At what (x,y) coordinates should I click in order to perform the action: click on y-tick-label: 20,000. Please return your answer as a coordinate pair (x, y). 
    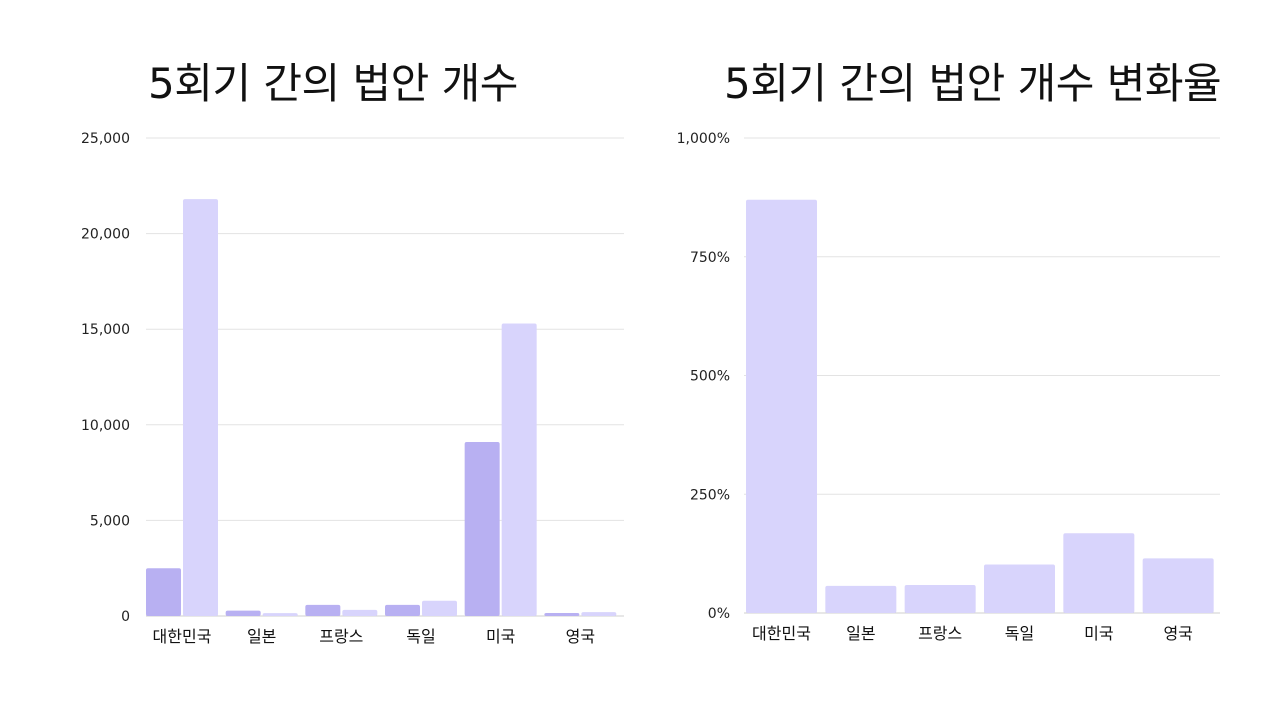
    Looking at the image, I should click on (105, 235).